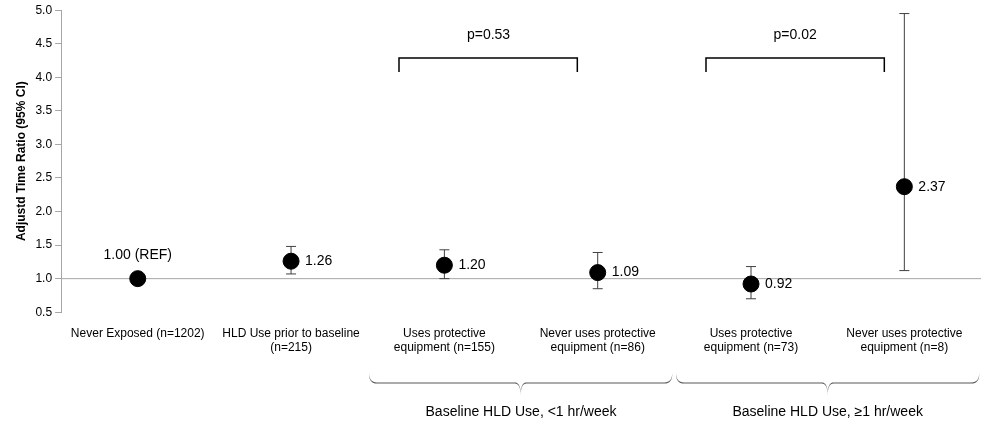 The height and width of the screenshot is (439, 1001). Describe the element at coordinates (795, 34) in the screenshot. I see `annotation: p=0.02` at that location.